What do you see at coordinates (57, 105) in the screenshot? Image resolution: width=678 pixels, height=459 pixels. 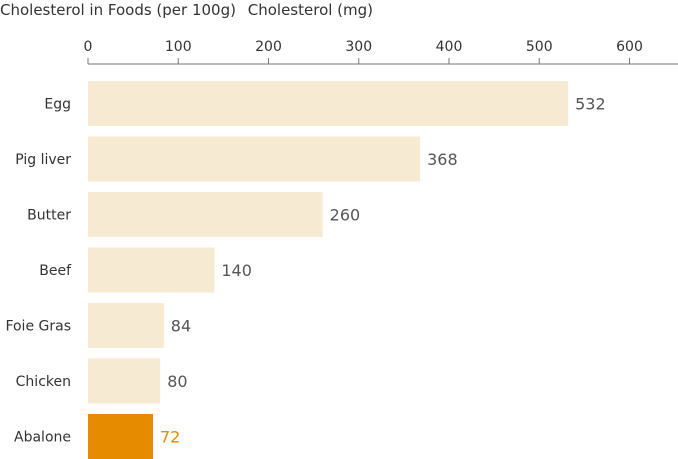 I see `category-label: Egg` at bounding box center [57, 105].